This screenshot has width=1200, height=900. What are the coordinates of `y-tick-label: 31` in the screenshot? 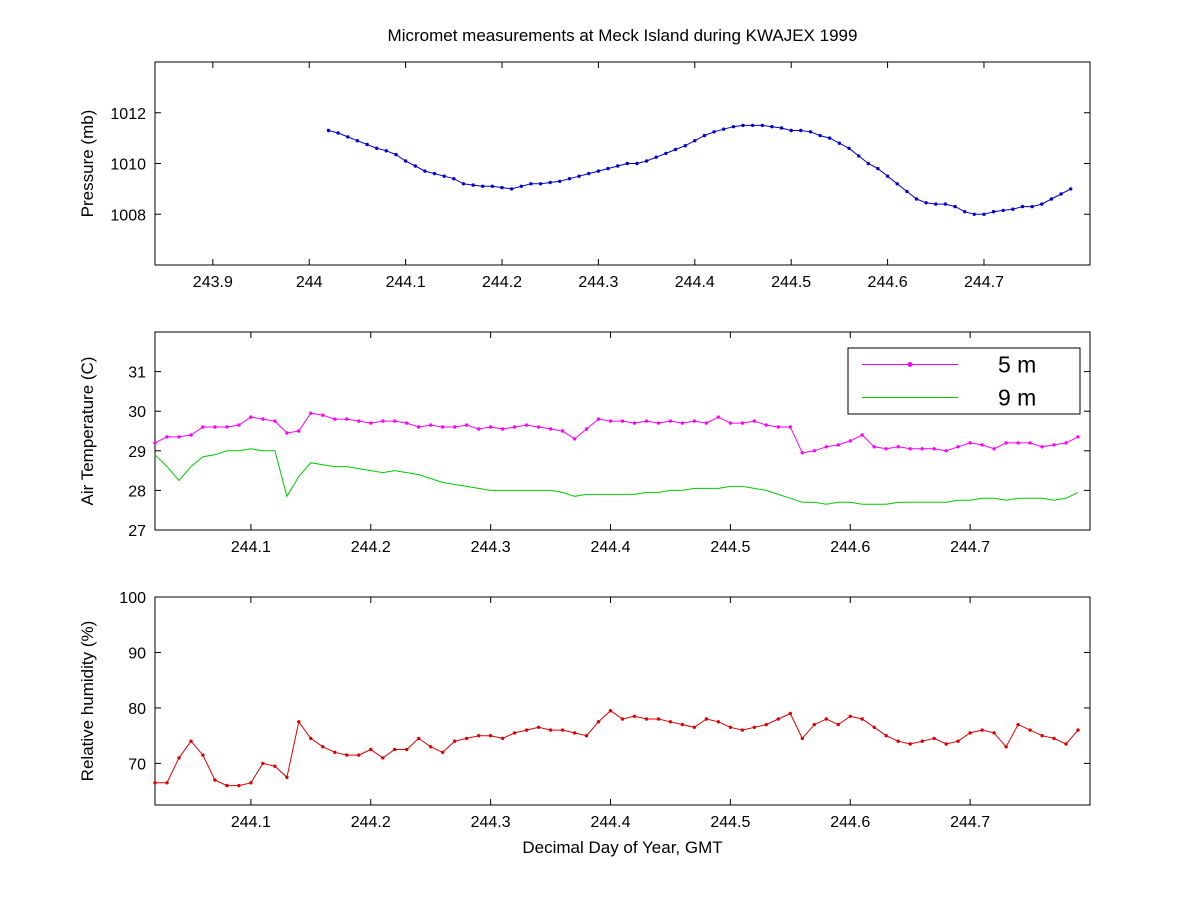 It's located at (137, 373).